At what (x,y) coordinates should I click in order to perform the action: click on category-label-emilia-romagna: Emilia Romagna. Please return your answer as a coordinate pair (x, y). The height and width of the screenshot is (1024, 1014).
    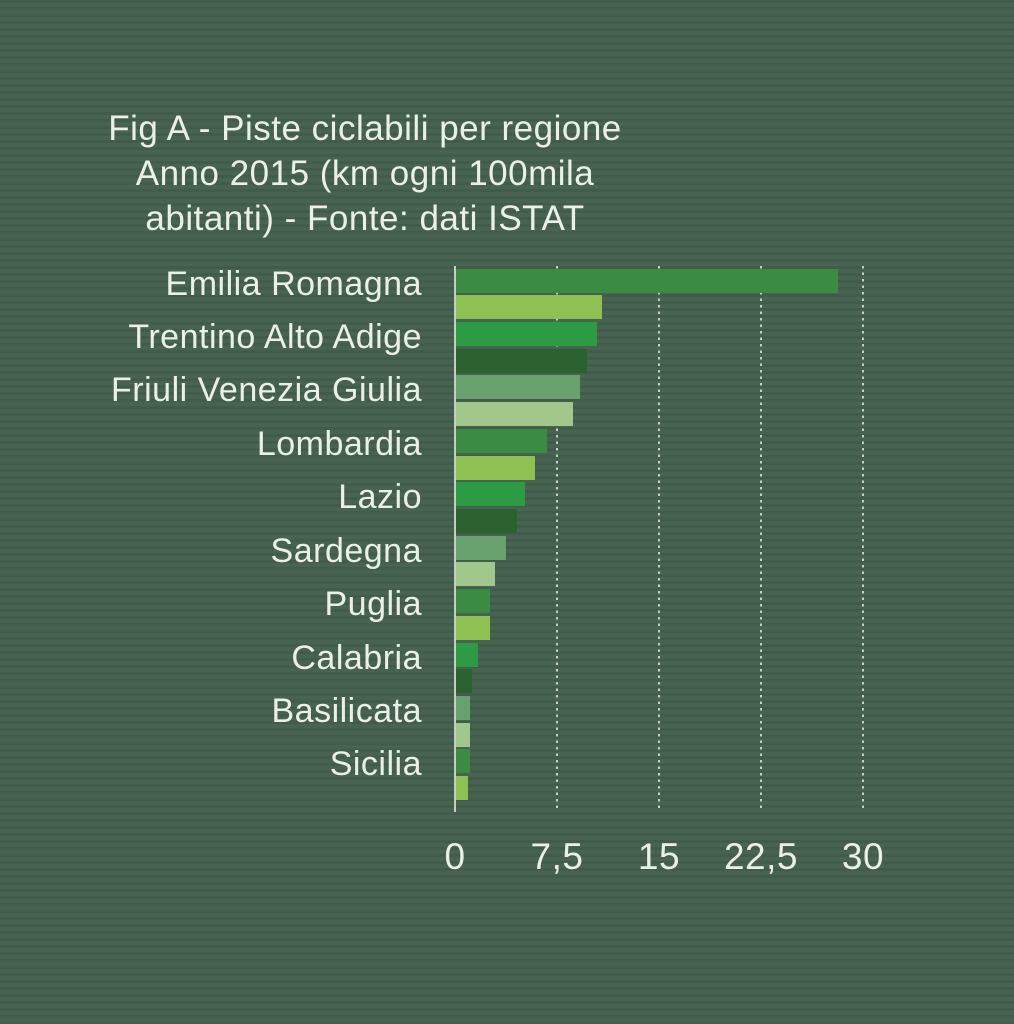
    Looking at the image, I should click on (293, 283).